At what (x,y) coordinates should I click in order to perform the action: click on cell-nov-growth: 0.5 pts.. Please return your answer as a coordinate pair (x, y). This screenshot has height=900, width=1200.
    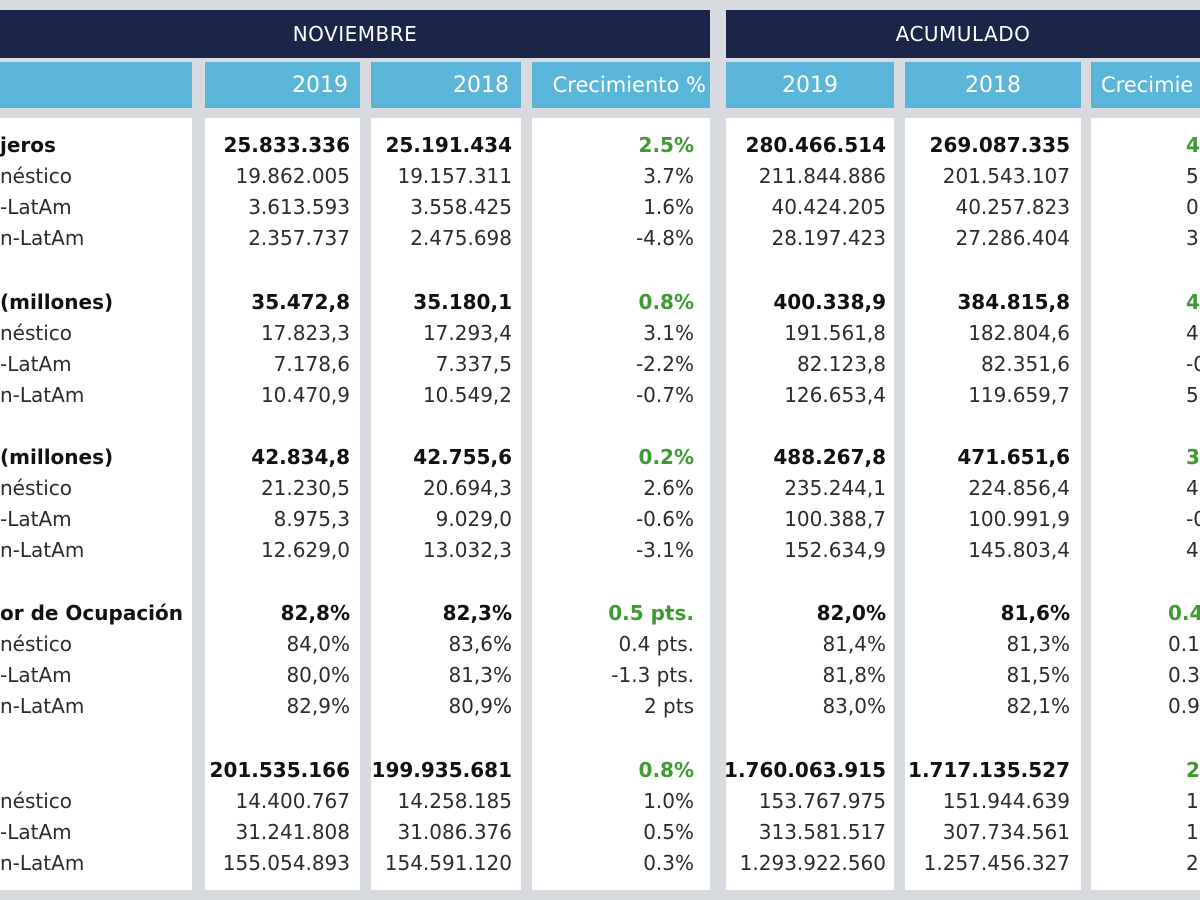
    Looking at the image, I should click on (651, 613).